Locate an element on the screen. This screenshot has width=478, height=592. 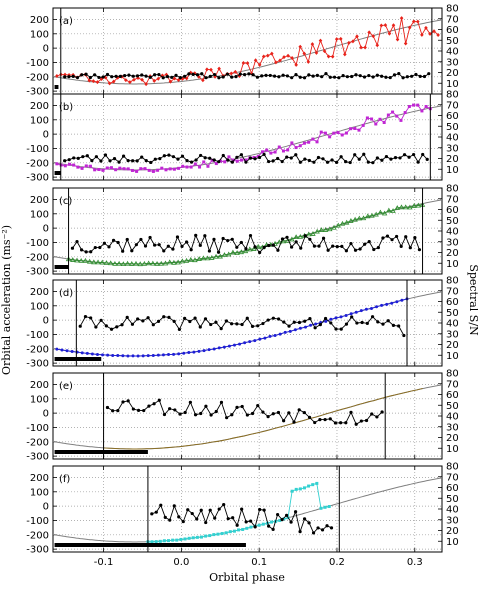
panel-frame is located at coordinates (247, 51).